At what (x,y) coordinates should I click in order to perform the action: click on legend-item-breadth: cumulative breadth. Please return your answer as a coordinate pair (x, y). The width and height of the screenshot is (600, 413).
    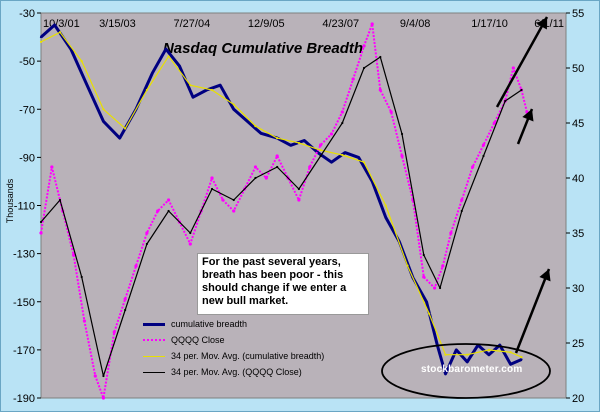
    Looking at the image, I should click on (195, 324).